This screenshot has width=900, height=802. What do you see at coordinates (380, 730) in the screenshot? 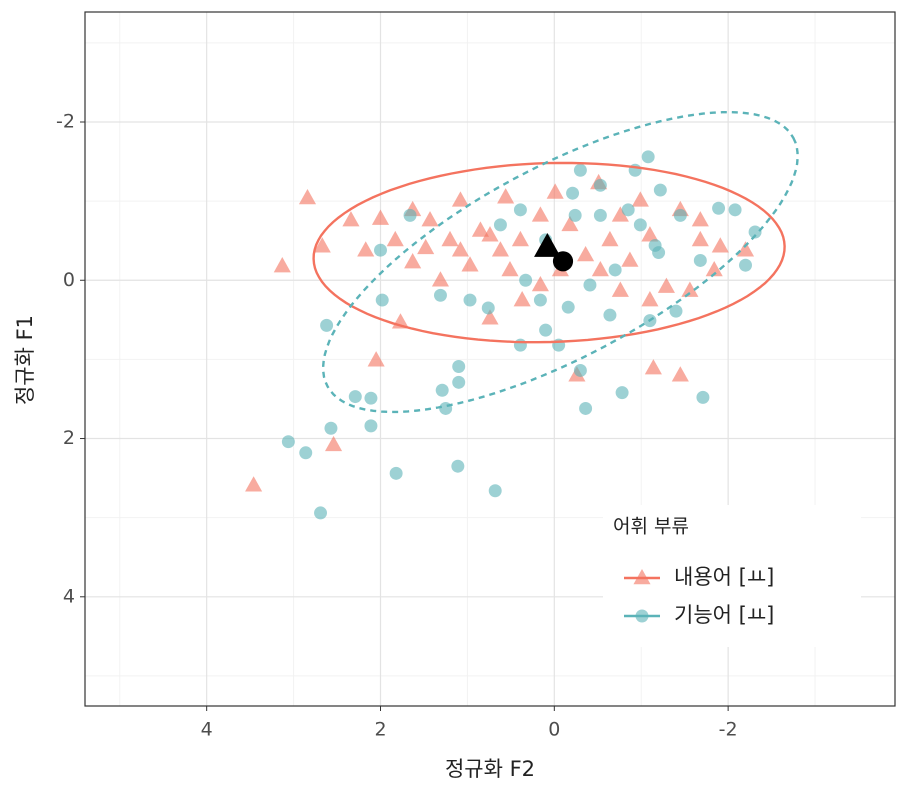
I see `x-tick-label: 2` at bounding box center [380, 730].